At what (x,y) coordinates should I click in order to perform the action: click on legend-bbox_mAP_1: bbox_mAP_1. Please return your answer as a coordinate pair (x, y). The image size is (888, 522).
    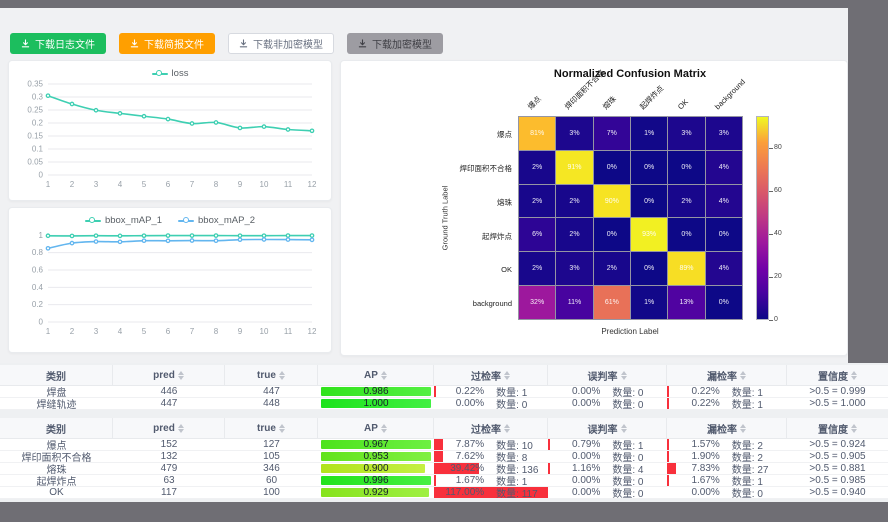
    Looking at the image, I should click on (123, 220).